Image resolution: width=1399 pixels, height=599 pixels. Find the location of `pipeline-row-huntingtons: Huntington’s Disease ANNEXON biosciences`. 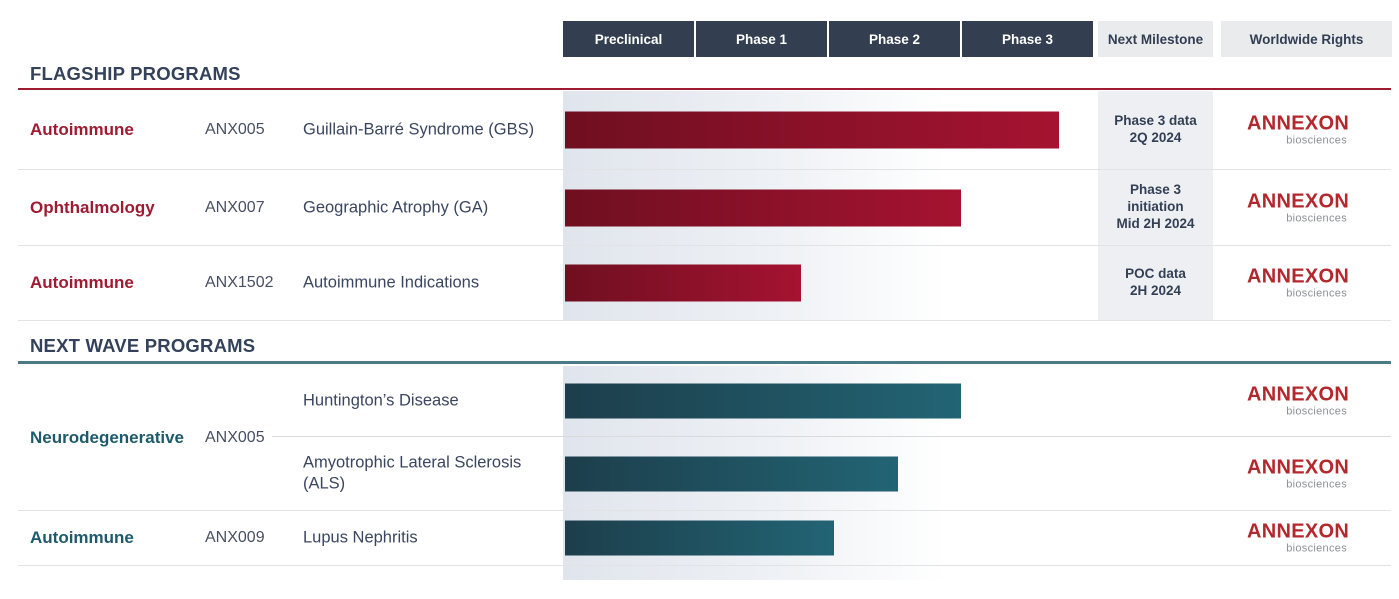

pipeline-row-huntingtons: Huntington’s Disease ANNEXON biosciences is located at coordinates (699, 401).